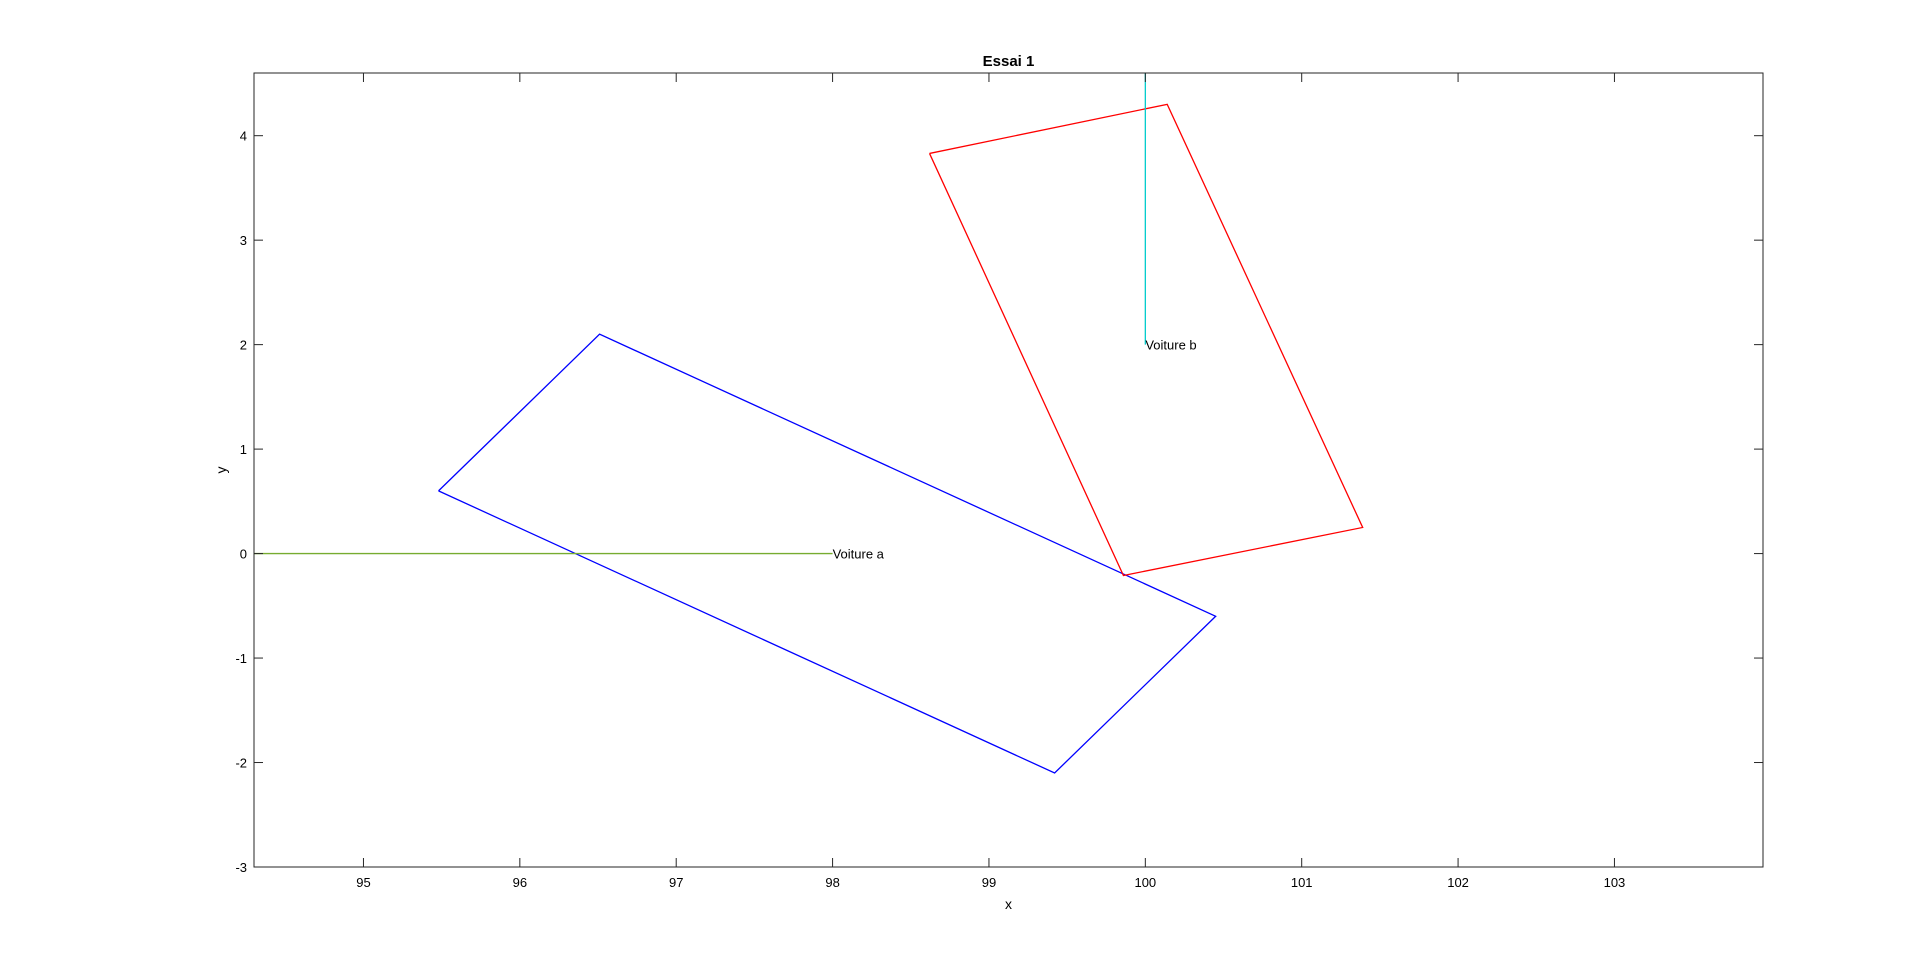 Image resolution: width=1920 pixels, height=963 pixels. I want to click on x-tick-label: 97, so click(676, 882).